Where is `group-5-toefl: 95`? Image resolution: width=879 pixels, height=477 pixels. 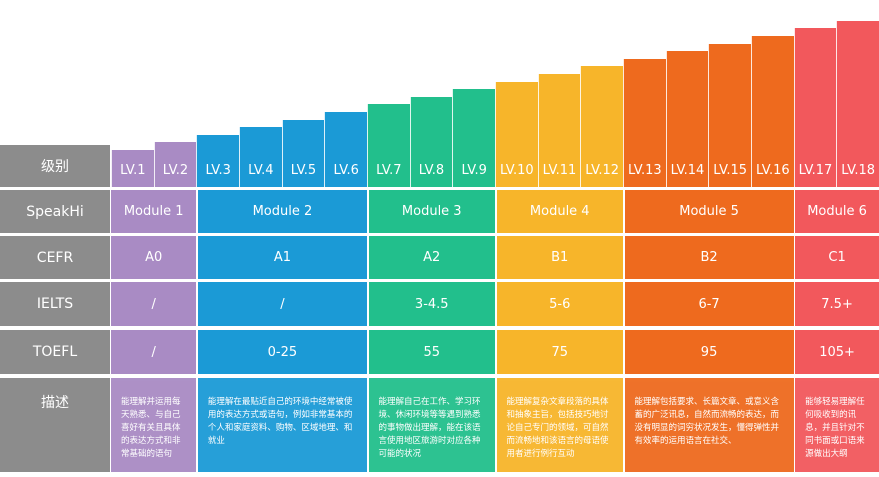
group-5-toefl: 95 is located at coordinates (709, 352).